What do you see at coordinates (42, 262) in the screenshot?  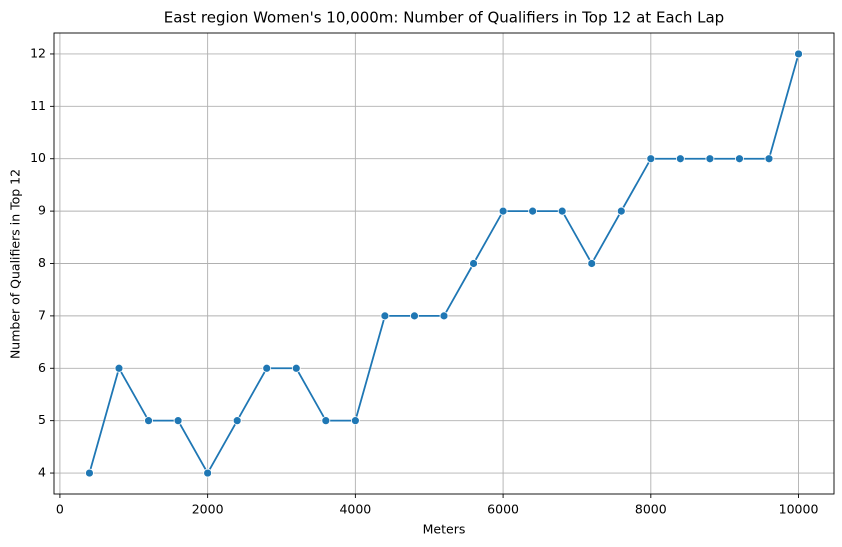 I see `y-tick-label: 8` at bounding box center [42, 262].